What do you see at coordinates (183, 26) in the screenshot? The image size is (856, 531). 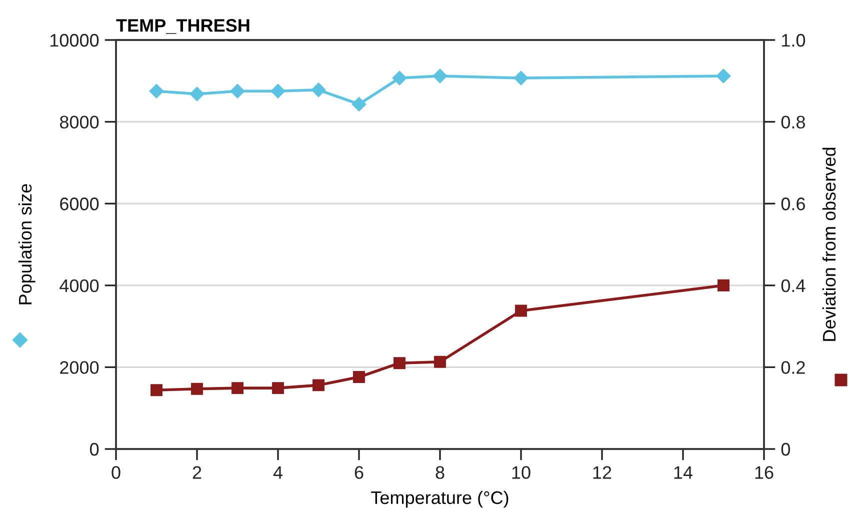 I see `chart-title: TEMP_THRESH` at bounding box center [183, 26].